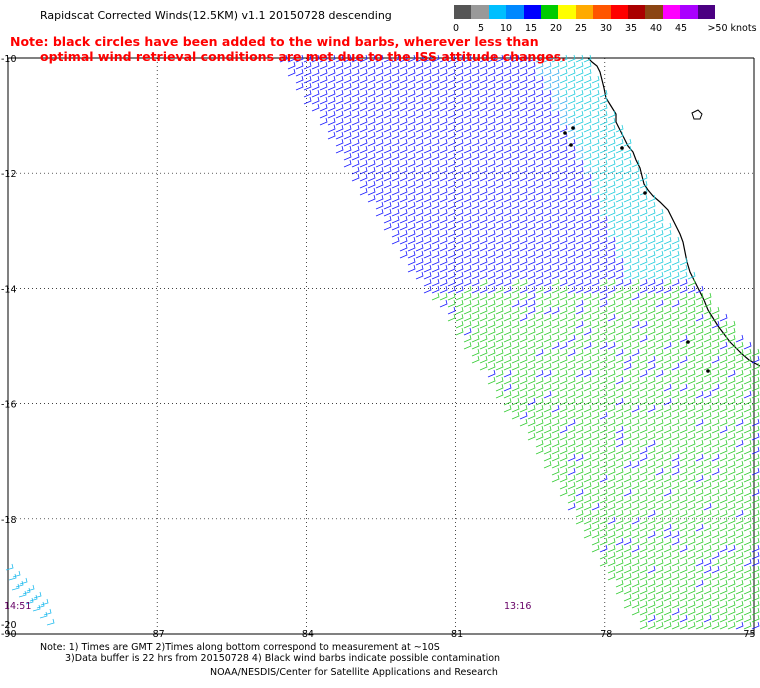  Describe the element at coordinates (306, 634) in the screenshot. I see `x-tick-label: -84` at that location.